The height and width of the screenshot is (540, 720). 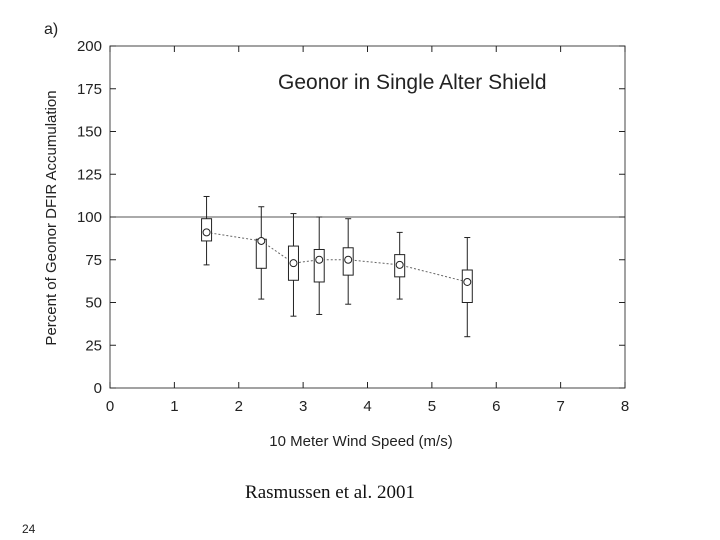 I want to click on median-trend-line, so click(x=337, y=257).